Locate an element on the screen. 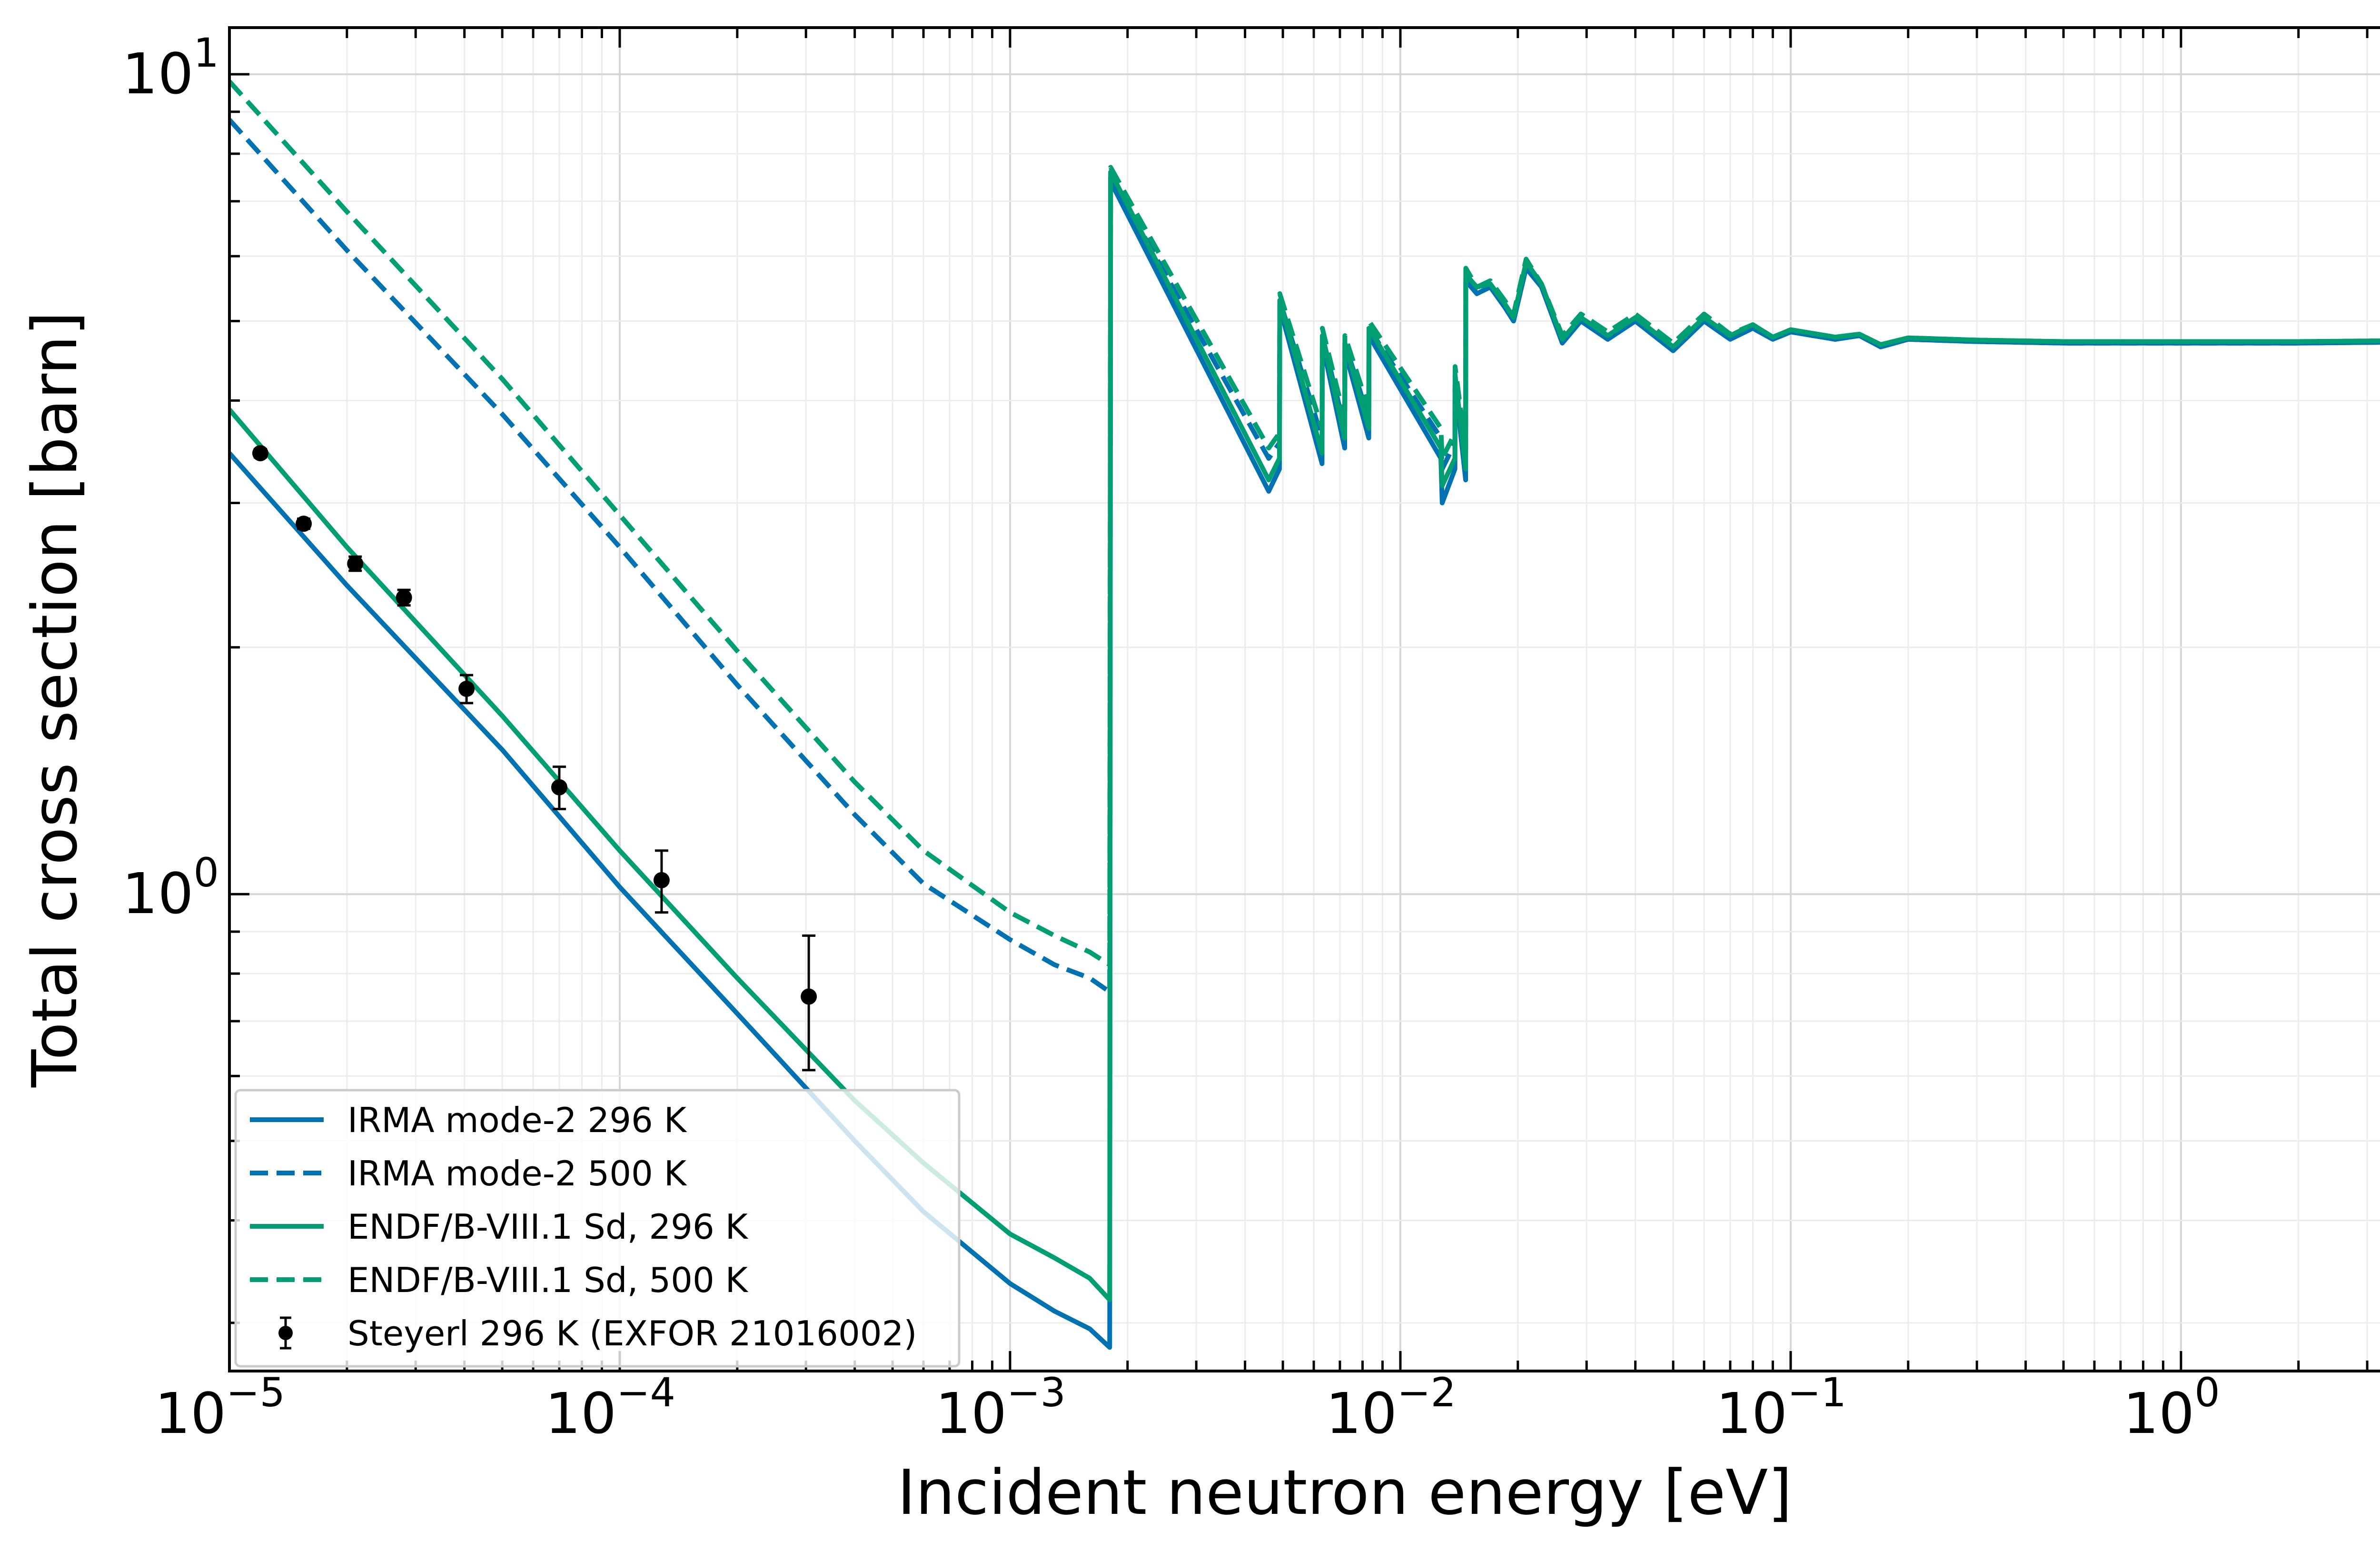 The image size is (2380, 1551). legend-label: ENDF/B-VIII.1 Sd, 500 K is located at coordinates (548, 1280).